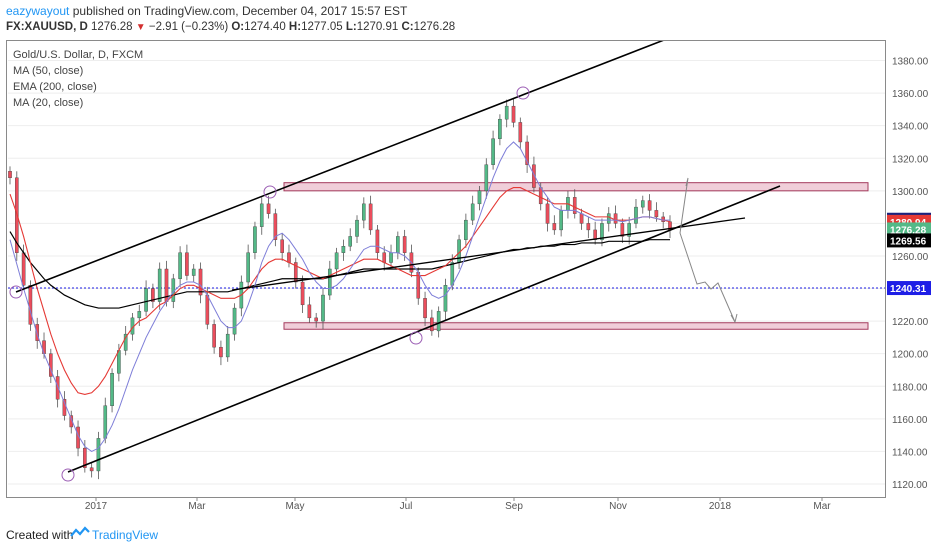 This screenshot has height=550, width=932. What do you see at coordinates (908, 289) in the screenshot?
I see `price-label: 1240.31` at bounding box center [908, 289].